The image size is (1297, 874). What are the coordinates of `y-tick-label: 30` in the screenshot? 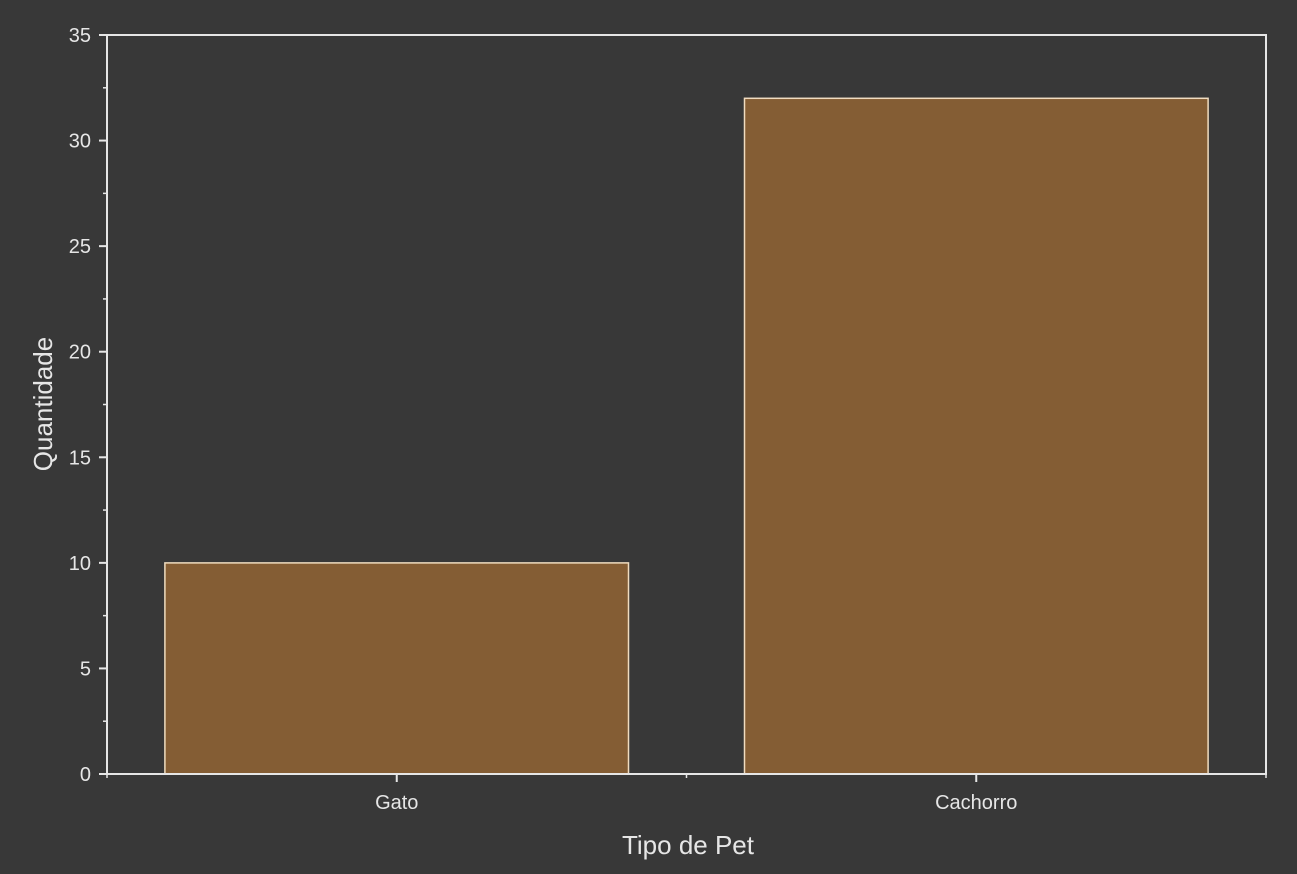 It's located at (80, 142).